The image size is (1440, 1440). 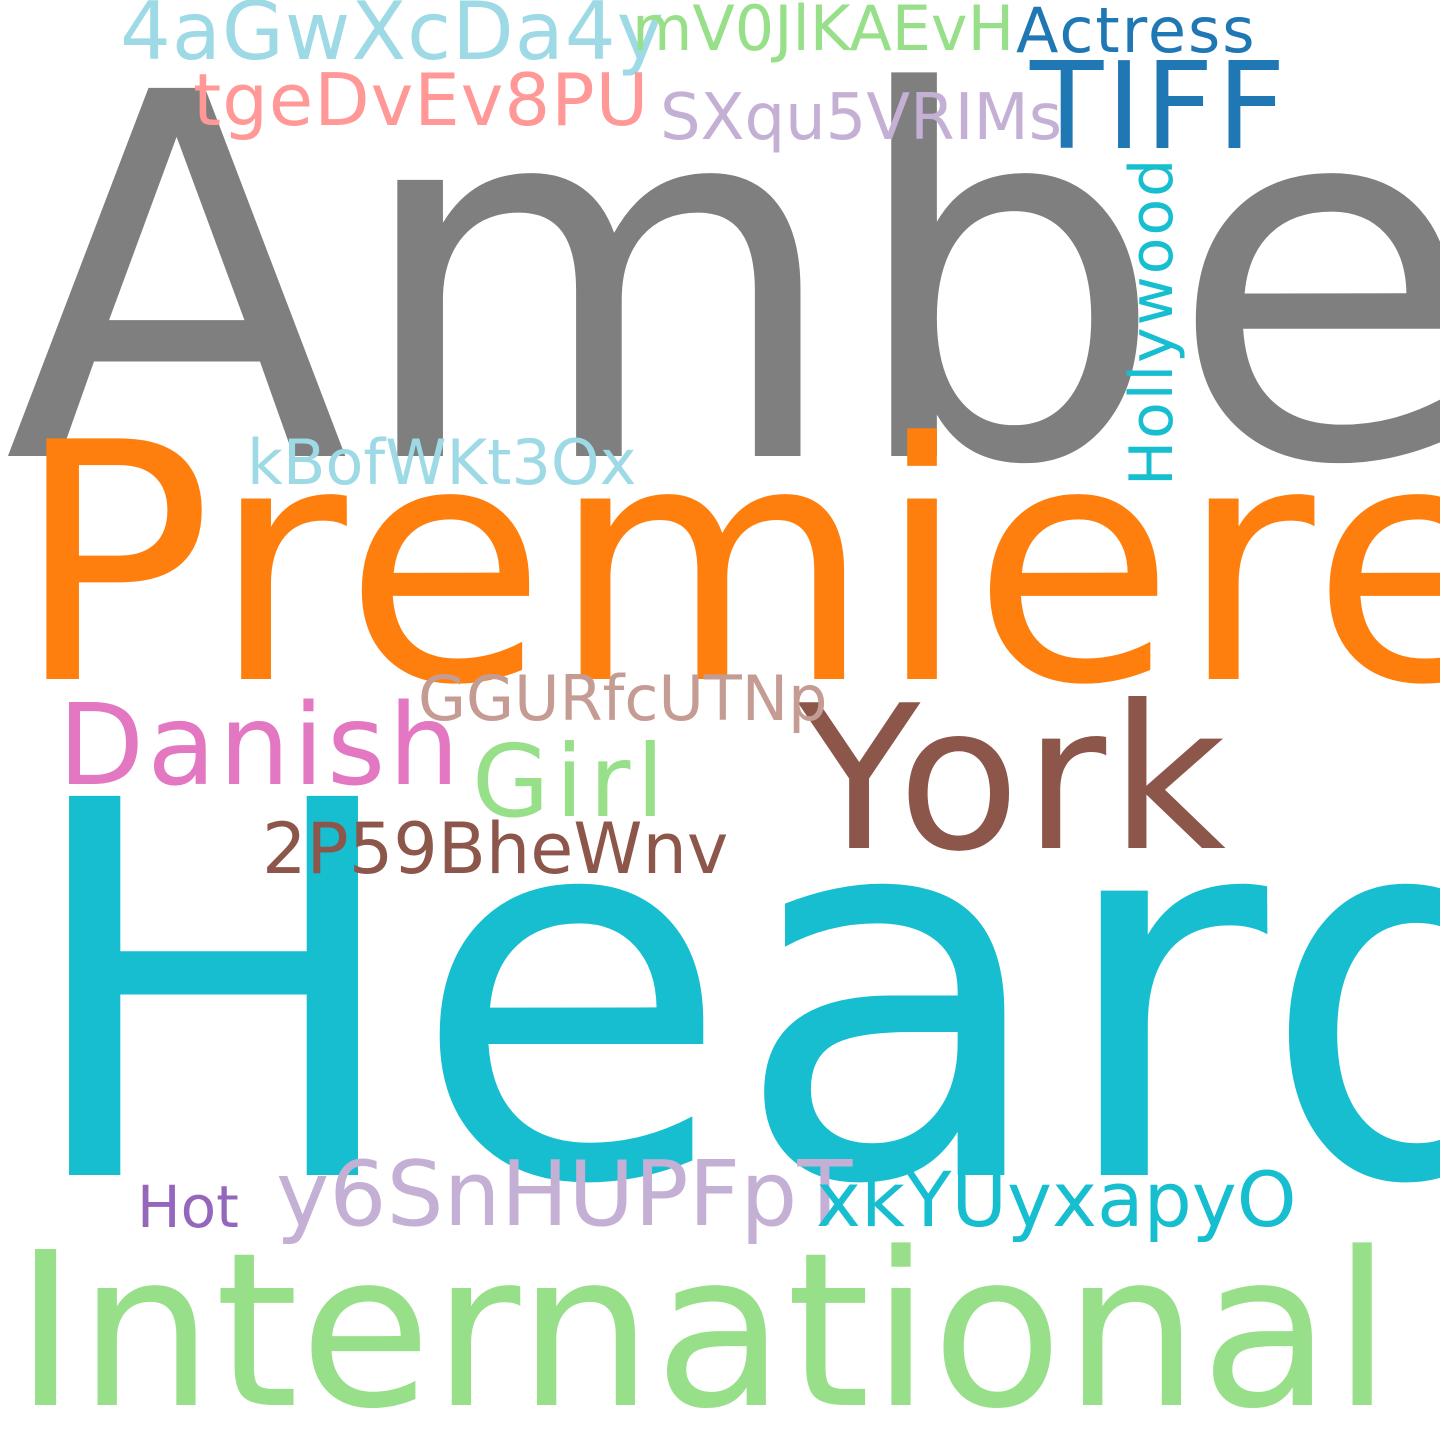 What do you see at coordinates (861, 118) in the screenshot?
I see `word-sxqu5vrims: SXqu5VRIMs` at bounding box center [861, 118].